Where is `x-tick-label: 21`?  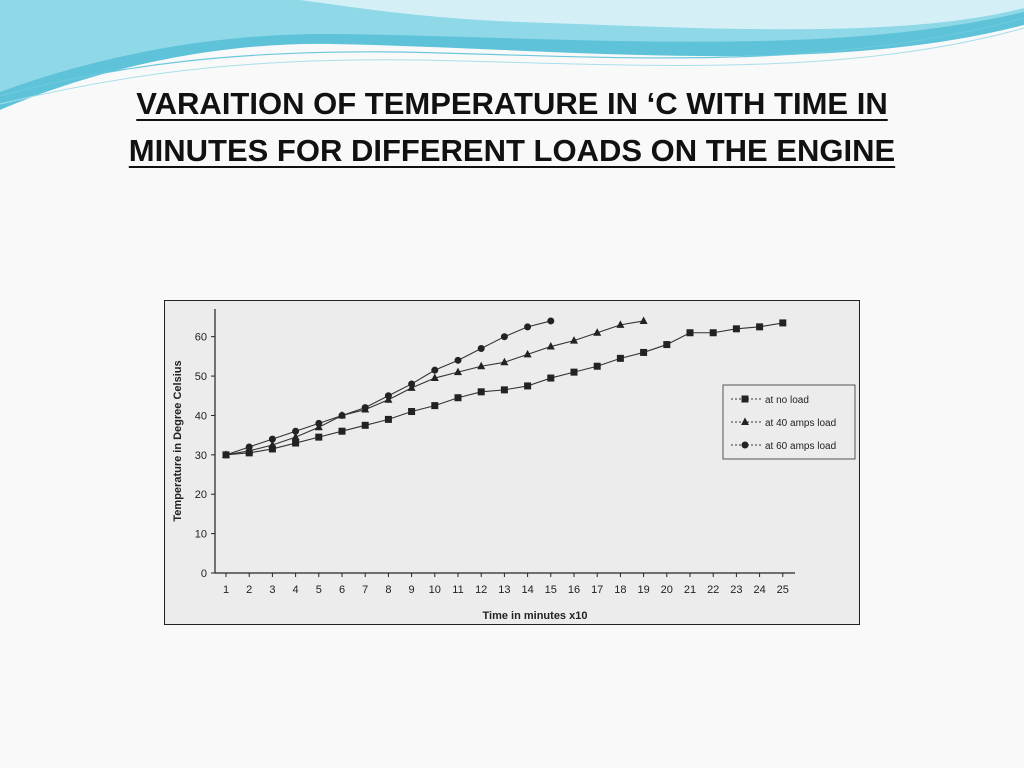
x-tick-label: 21 is located at coordinates (690, 590).